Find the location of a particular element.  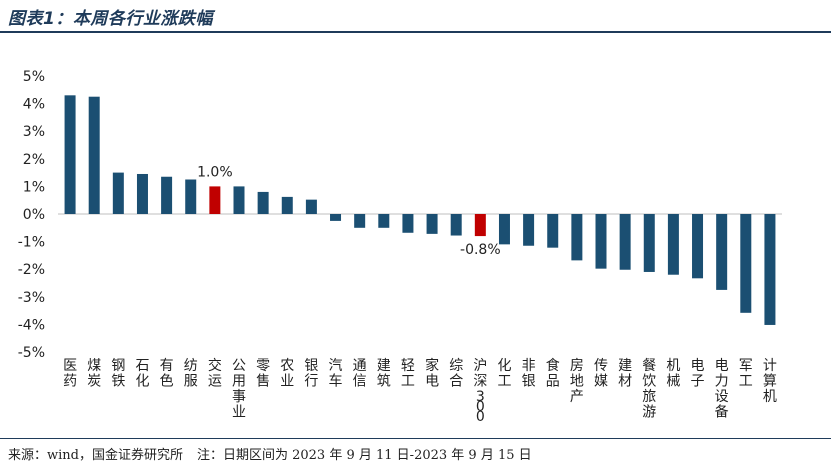

y-tick-label: 5% is located at coordinates (34, 77).